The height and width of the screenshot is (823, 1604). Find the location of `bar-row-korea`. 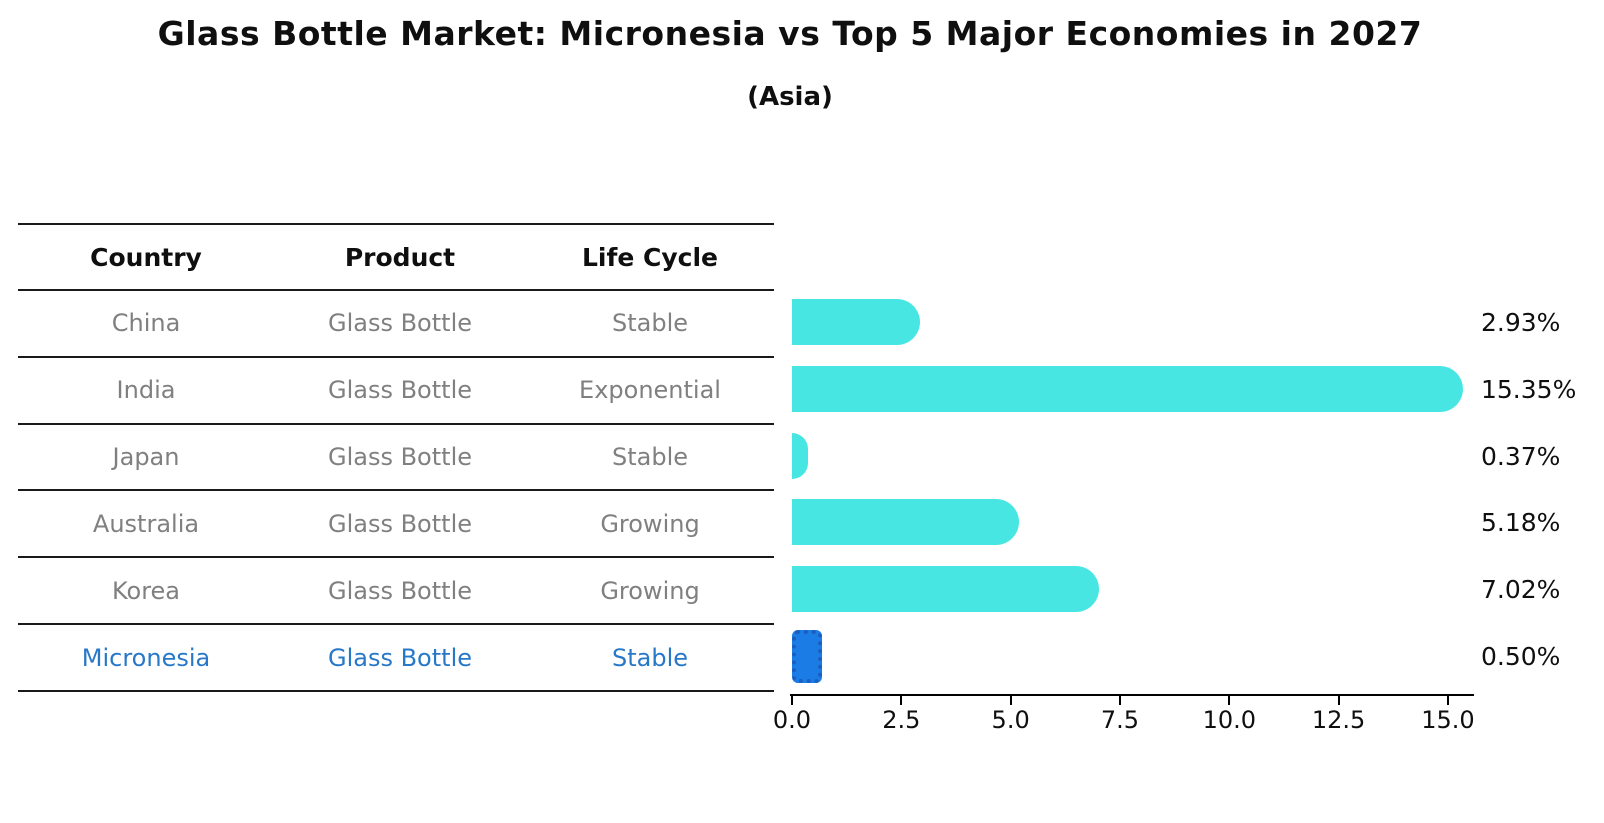

bar-row-korea is located at coordinates (1132, 589).